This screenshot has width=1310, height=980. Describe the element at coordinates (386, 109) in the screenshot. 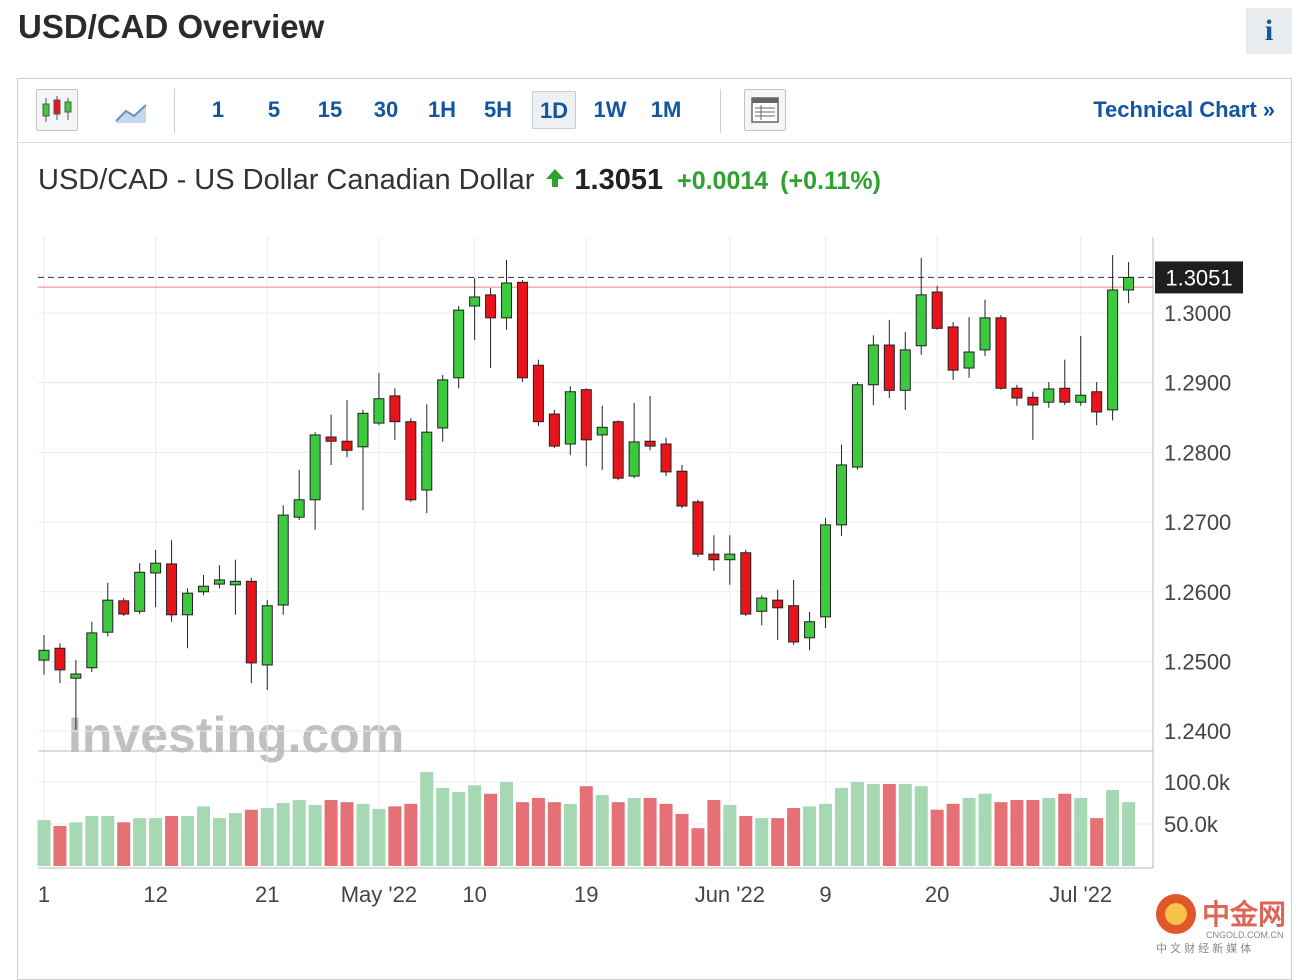

I see `interval-button: 30` at that location.